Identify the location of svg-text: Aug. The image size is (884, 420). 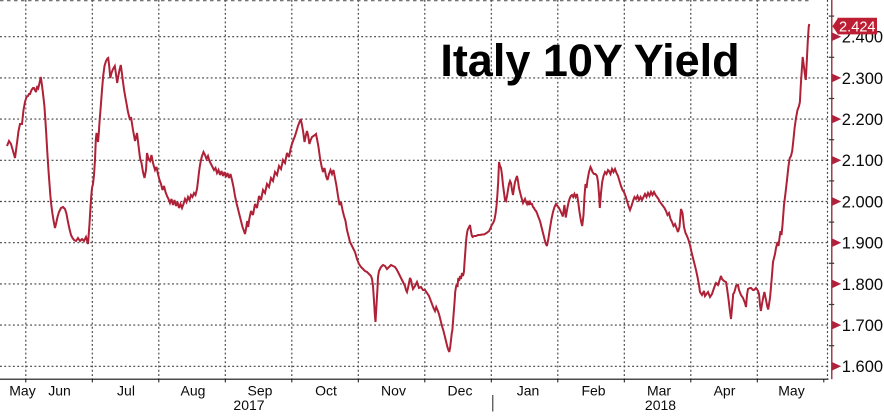
(193, 391).